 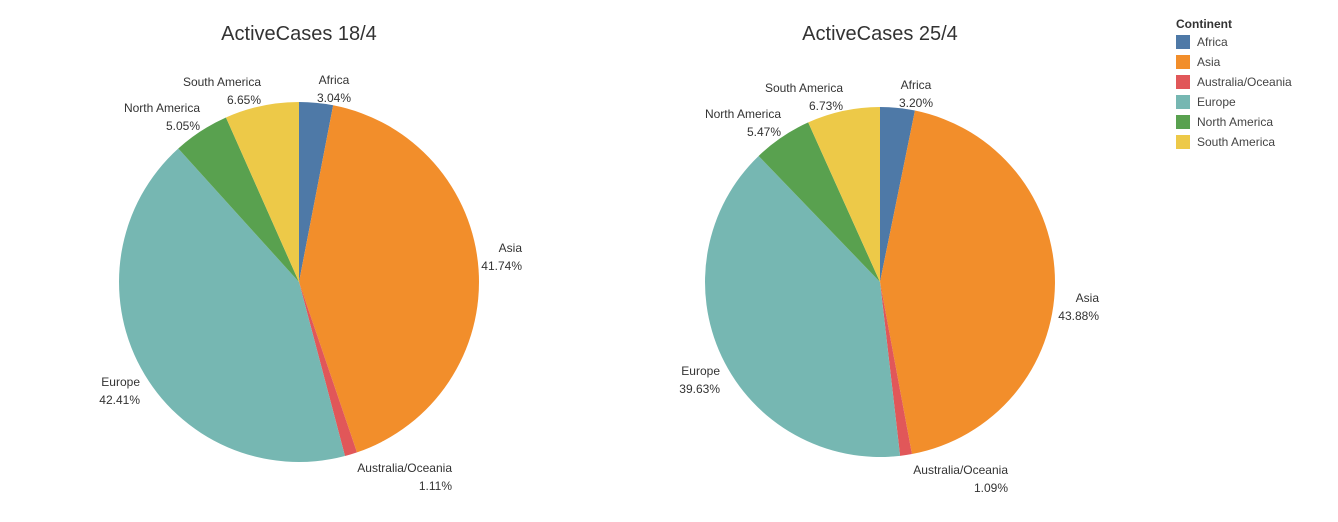 I want to click on slice-label-percent: 3.04%, so click(x=334, y=98).